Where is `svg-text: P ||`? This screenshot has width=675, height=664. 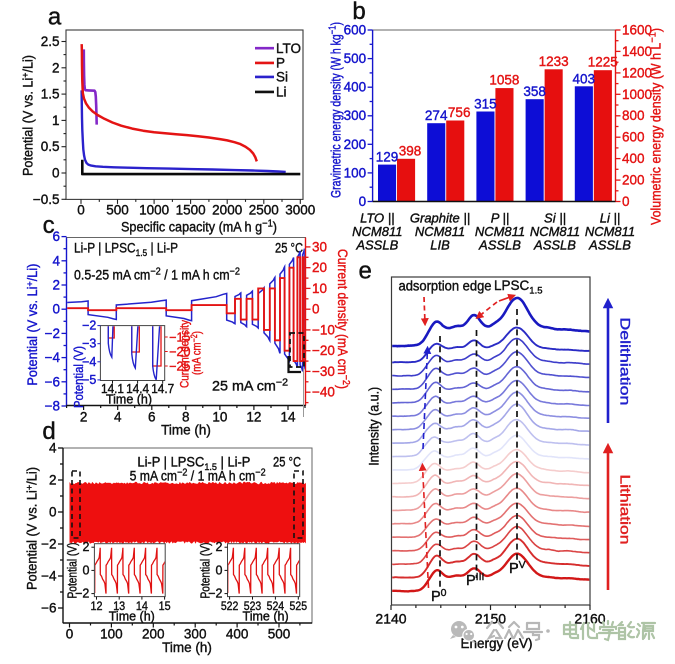 svg-text: P || is located at coordinates (500, 218).